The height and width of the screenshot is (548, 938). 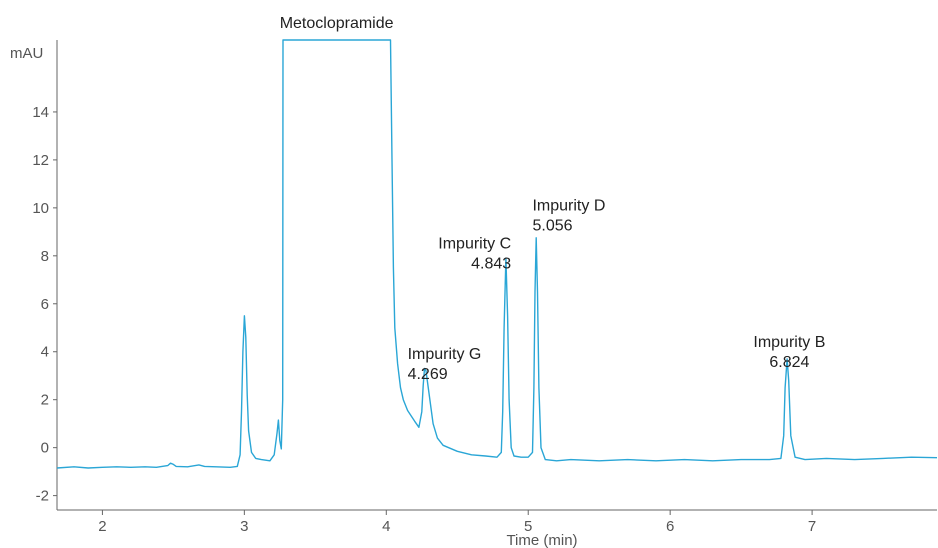 What do you see at coordinates (45, 400) in the screenshot?
I see `y-tick-label: 2` at bounding box center [45, 400].